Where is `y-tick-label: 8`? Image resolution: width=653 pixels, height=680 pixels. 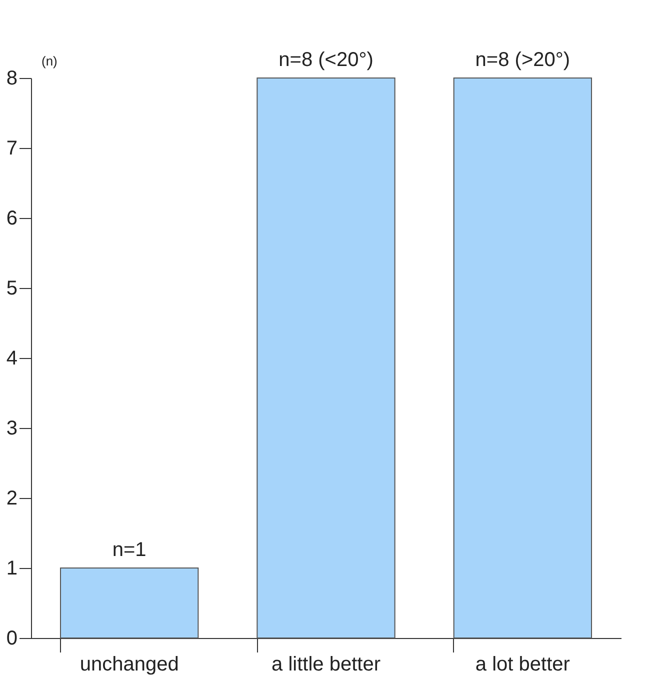
y-tick-label: 8 is located at coordinates (12, 79).